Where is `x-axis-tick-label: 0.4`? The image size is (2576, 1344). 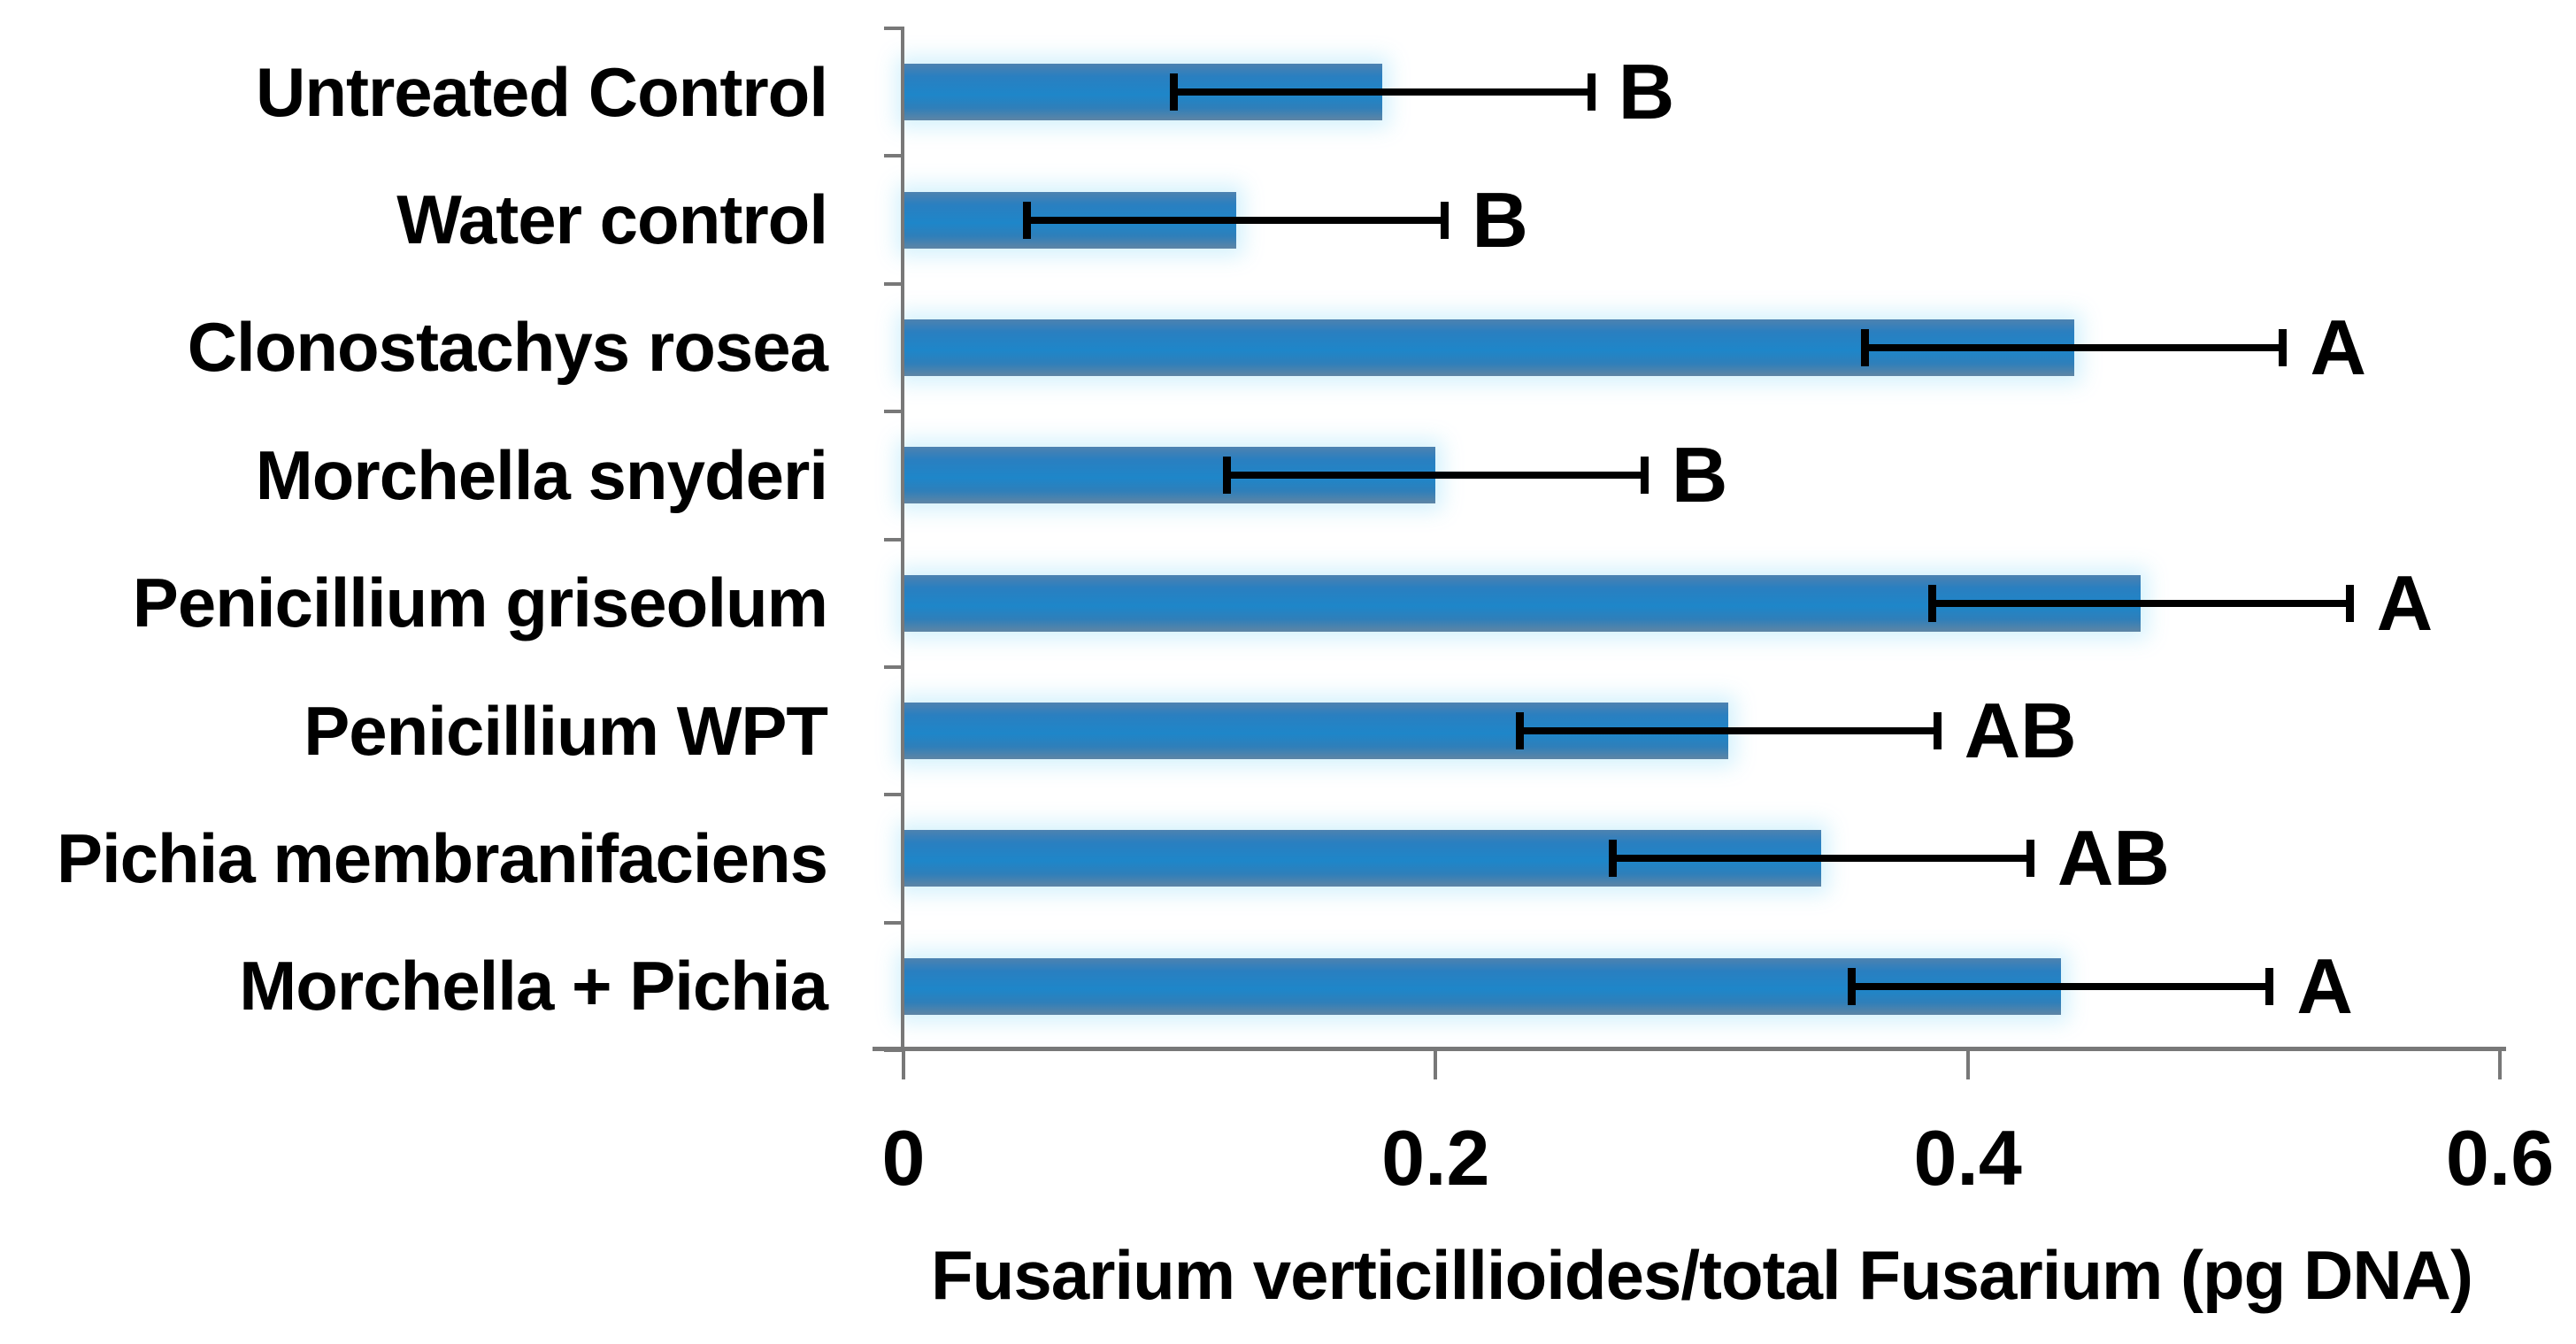
x-axis-tick-label: 0.4 is located at coordinates (1967, 1158).